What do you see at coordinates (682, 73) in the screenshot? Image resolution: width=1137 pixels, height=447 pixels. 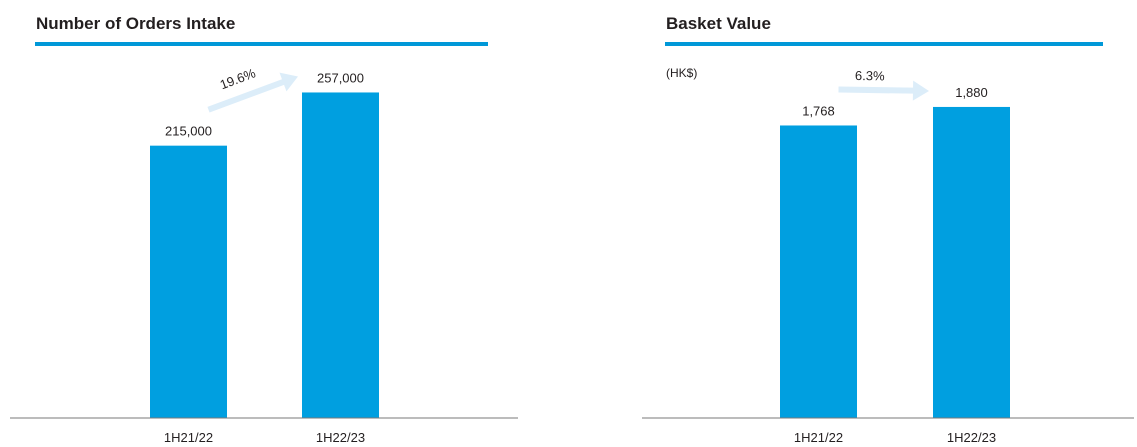 I see `unit-label: (HK$)` at bounding box center [682, 73].